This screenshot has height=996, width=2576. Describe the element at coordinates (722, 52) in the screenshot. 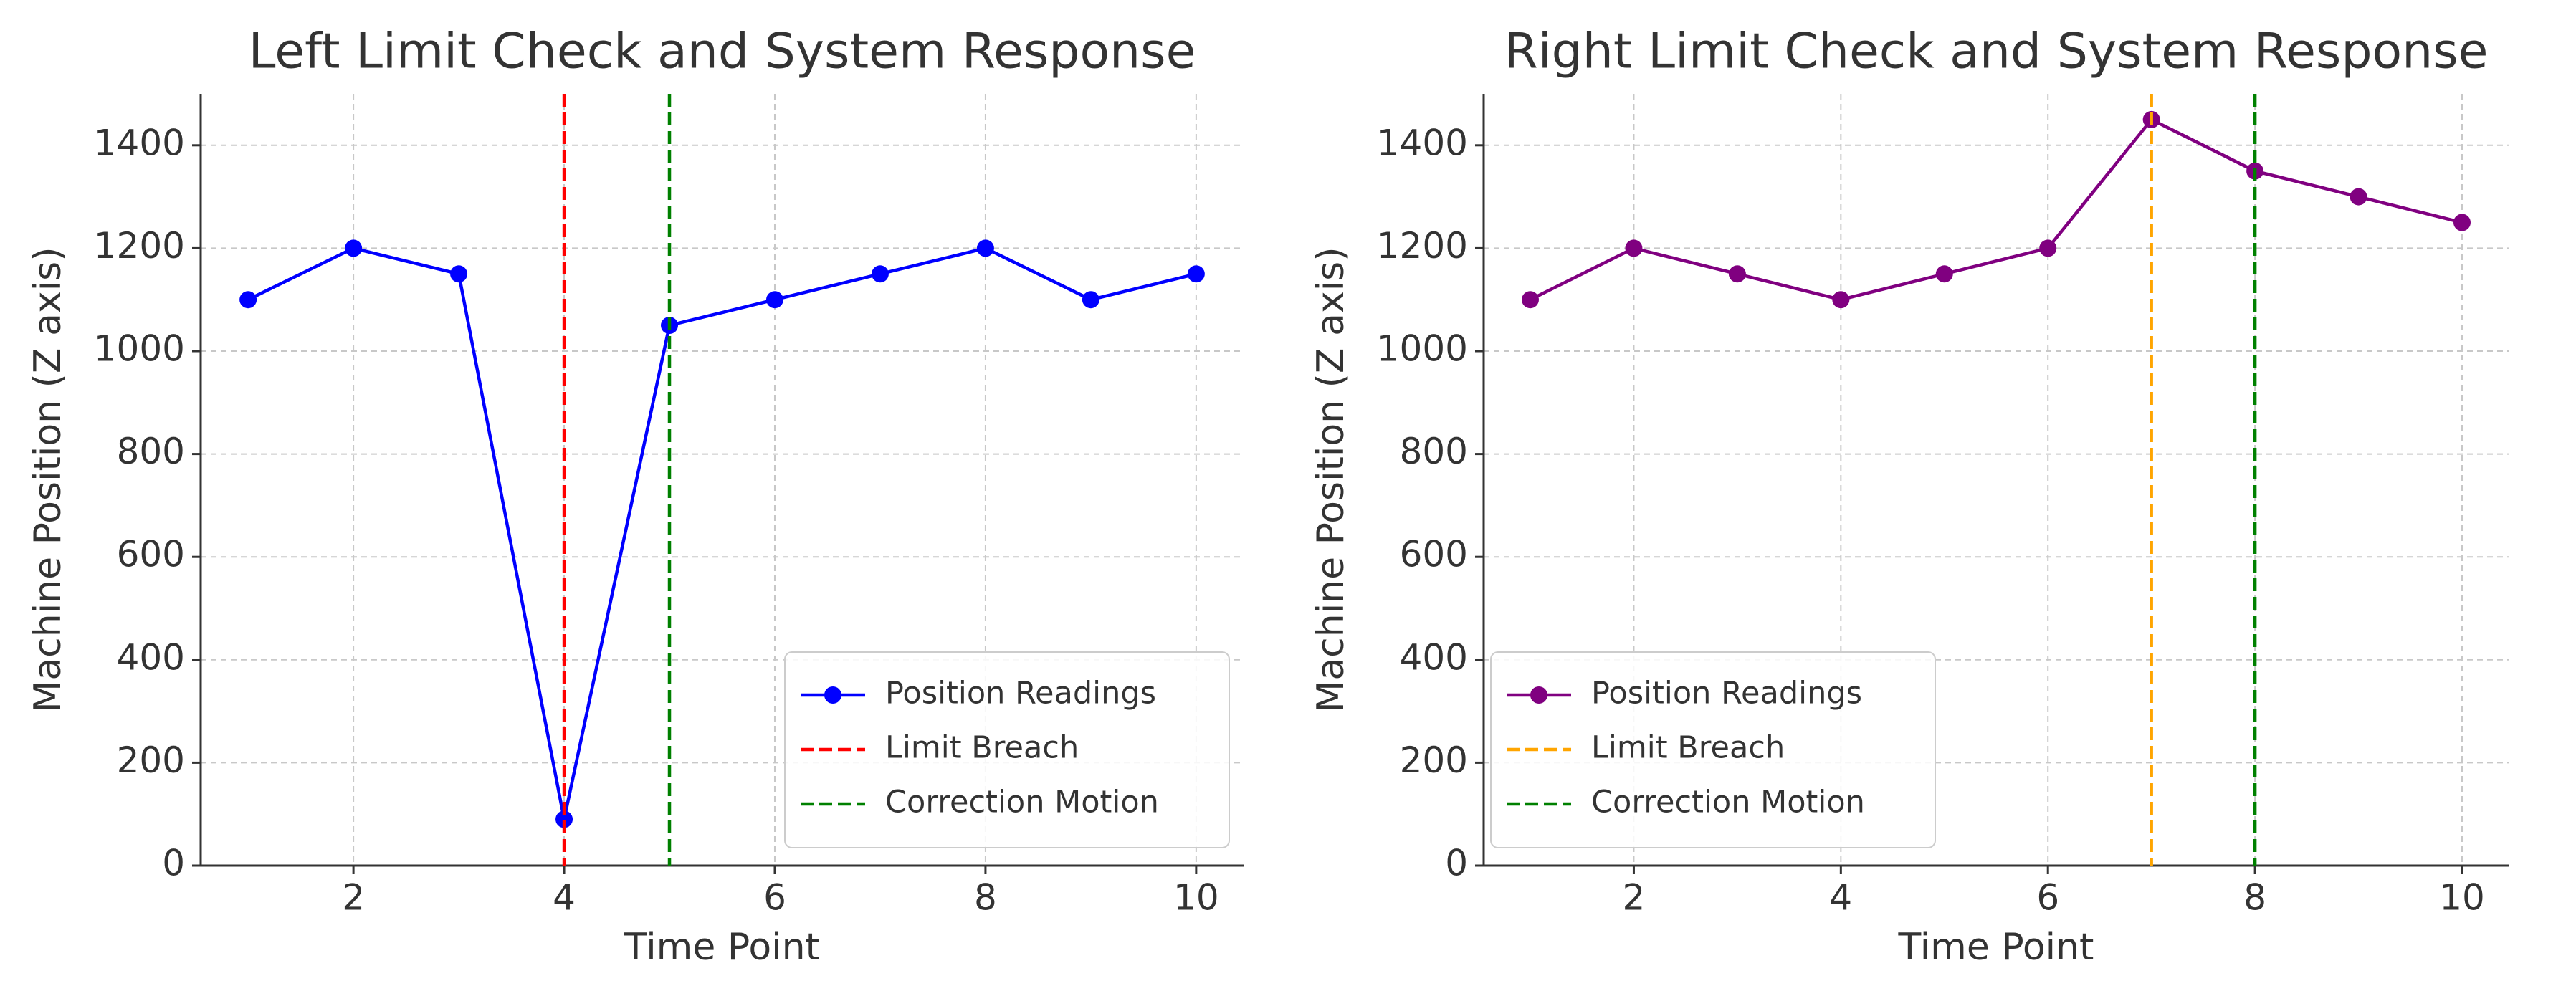

I see `chart-title: Left Limit Check and System Response` at that location.